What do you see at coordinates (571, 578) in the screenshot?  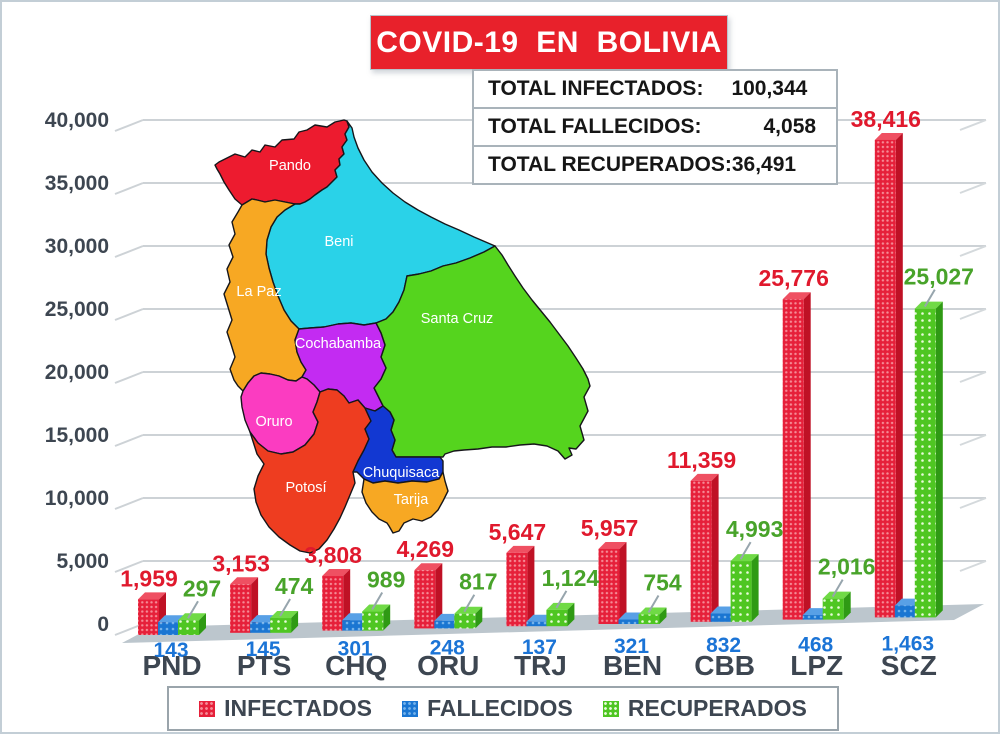 I see `recuperados-value-TRJ: 1,124` at bounding box center [571, 578].